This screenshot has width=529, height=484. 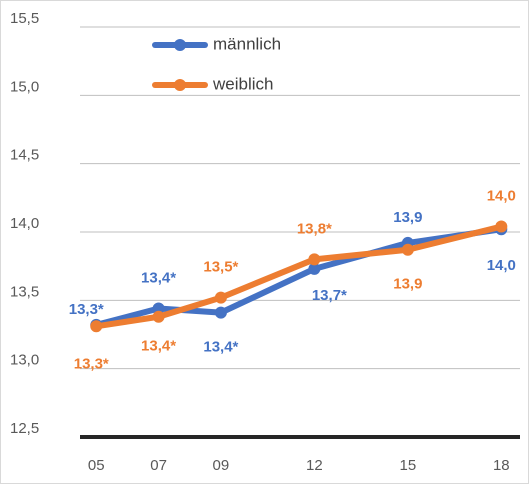 I want to click on x-tick-label: 15, so click(x=407, y=465).